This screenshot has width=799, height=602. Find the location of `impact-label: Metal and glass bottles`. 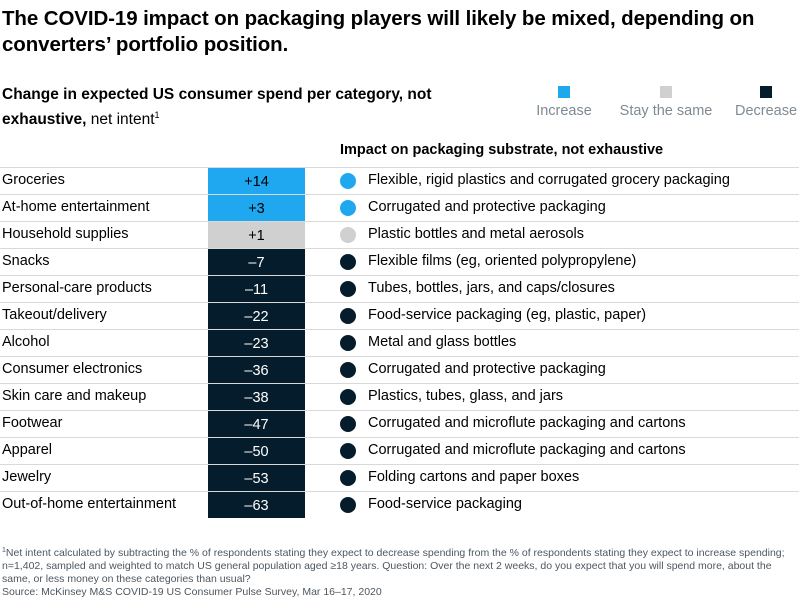

impact-label: Metal and glass bottles is located at coordinates (442, 342).